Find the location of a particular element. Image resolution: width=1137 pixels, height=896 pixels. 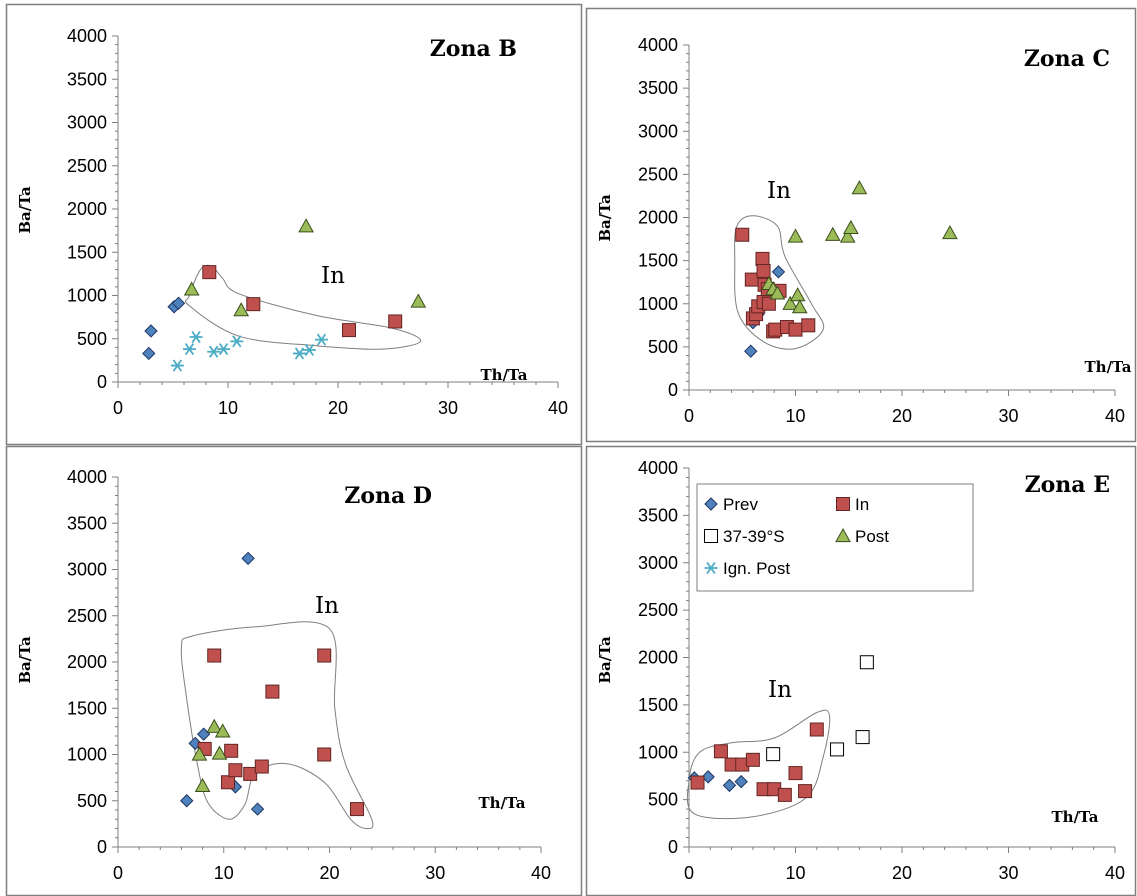

legend-marker-in is located at coordinates (843, 504).